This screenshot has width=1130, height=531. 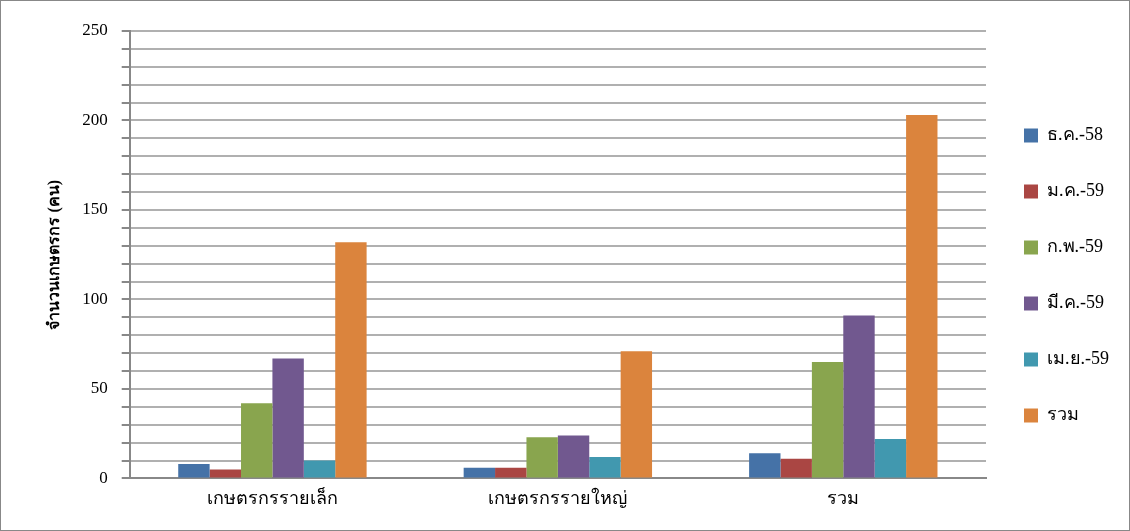 I want to click on y-tick-label: 150, so click(x=95, y=209).